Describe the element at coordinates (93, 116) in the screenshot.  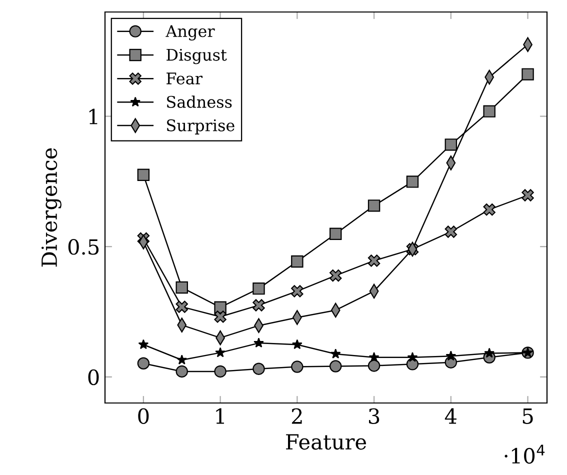
I see `y-tick-label: 1` at that location.